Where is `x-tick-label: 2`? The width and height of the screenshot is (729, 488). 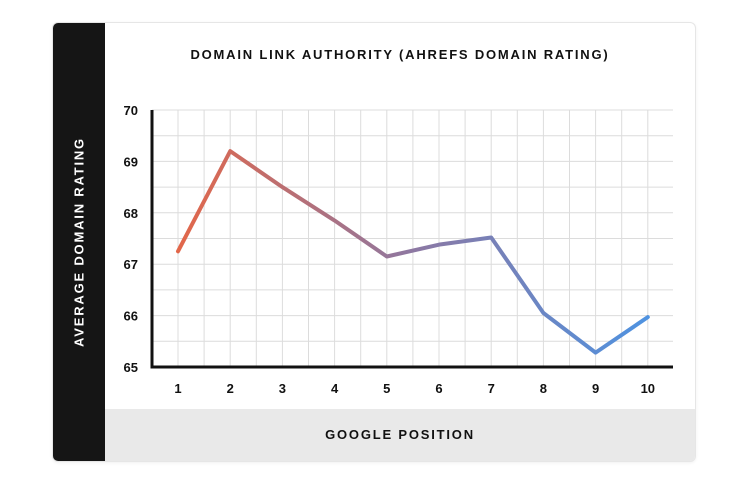
x-tick-label: 2 is located at coordinates (230, 388).